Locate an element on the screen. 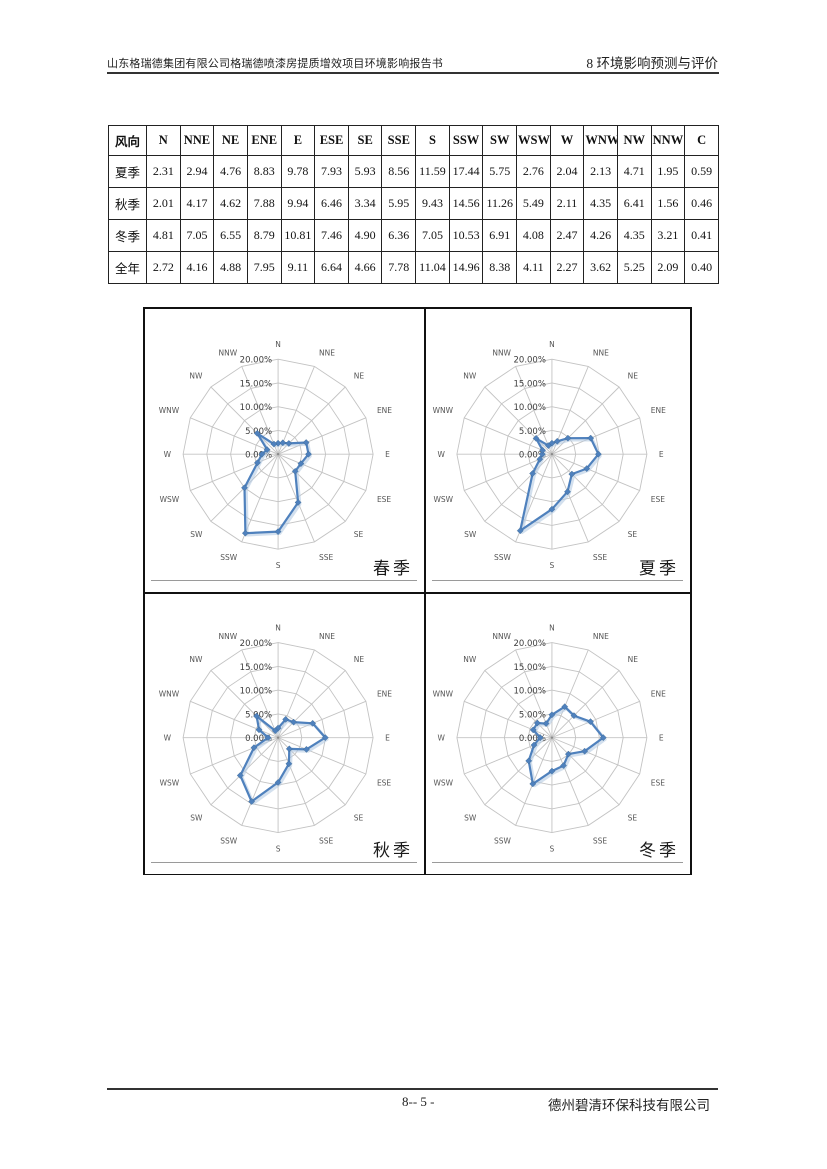 Image resolution: width=827 pixels, height=1169 pixels. radial-axis-tick: 10.00% is located at coordinates (530, 692).